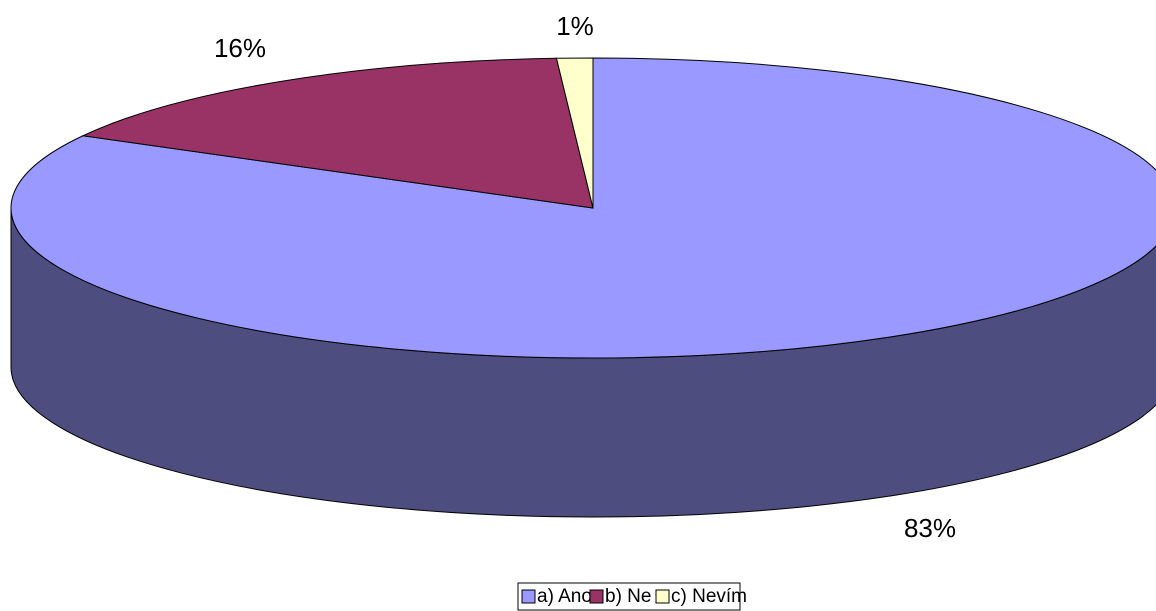  I want to click on data-label: 1%, so click(575, 26).